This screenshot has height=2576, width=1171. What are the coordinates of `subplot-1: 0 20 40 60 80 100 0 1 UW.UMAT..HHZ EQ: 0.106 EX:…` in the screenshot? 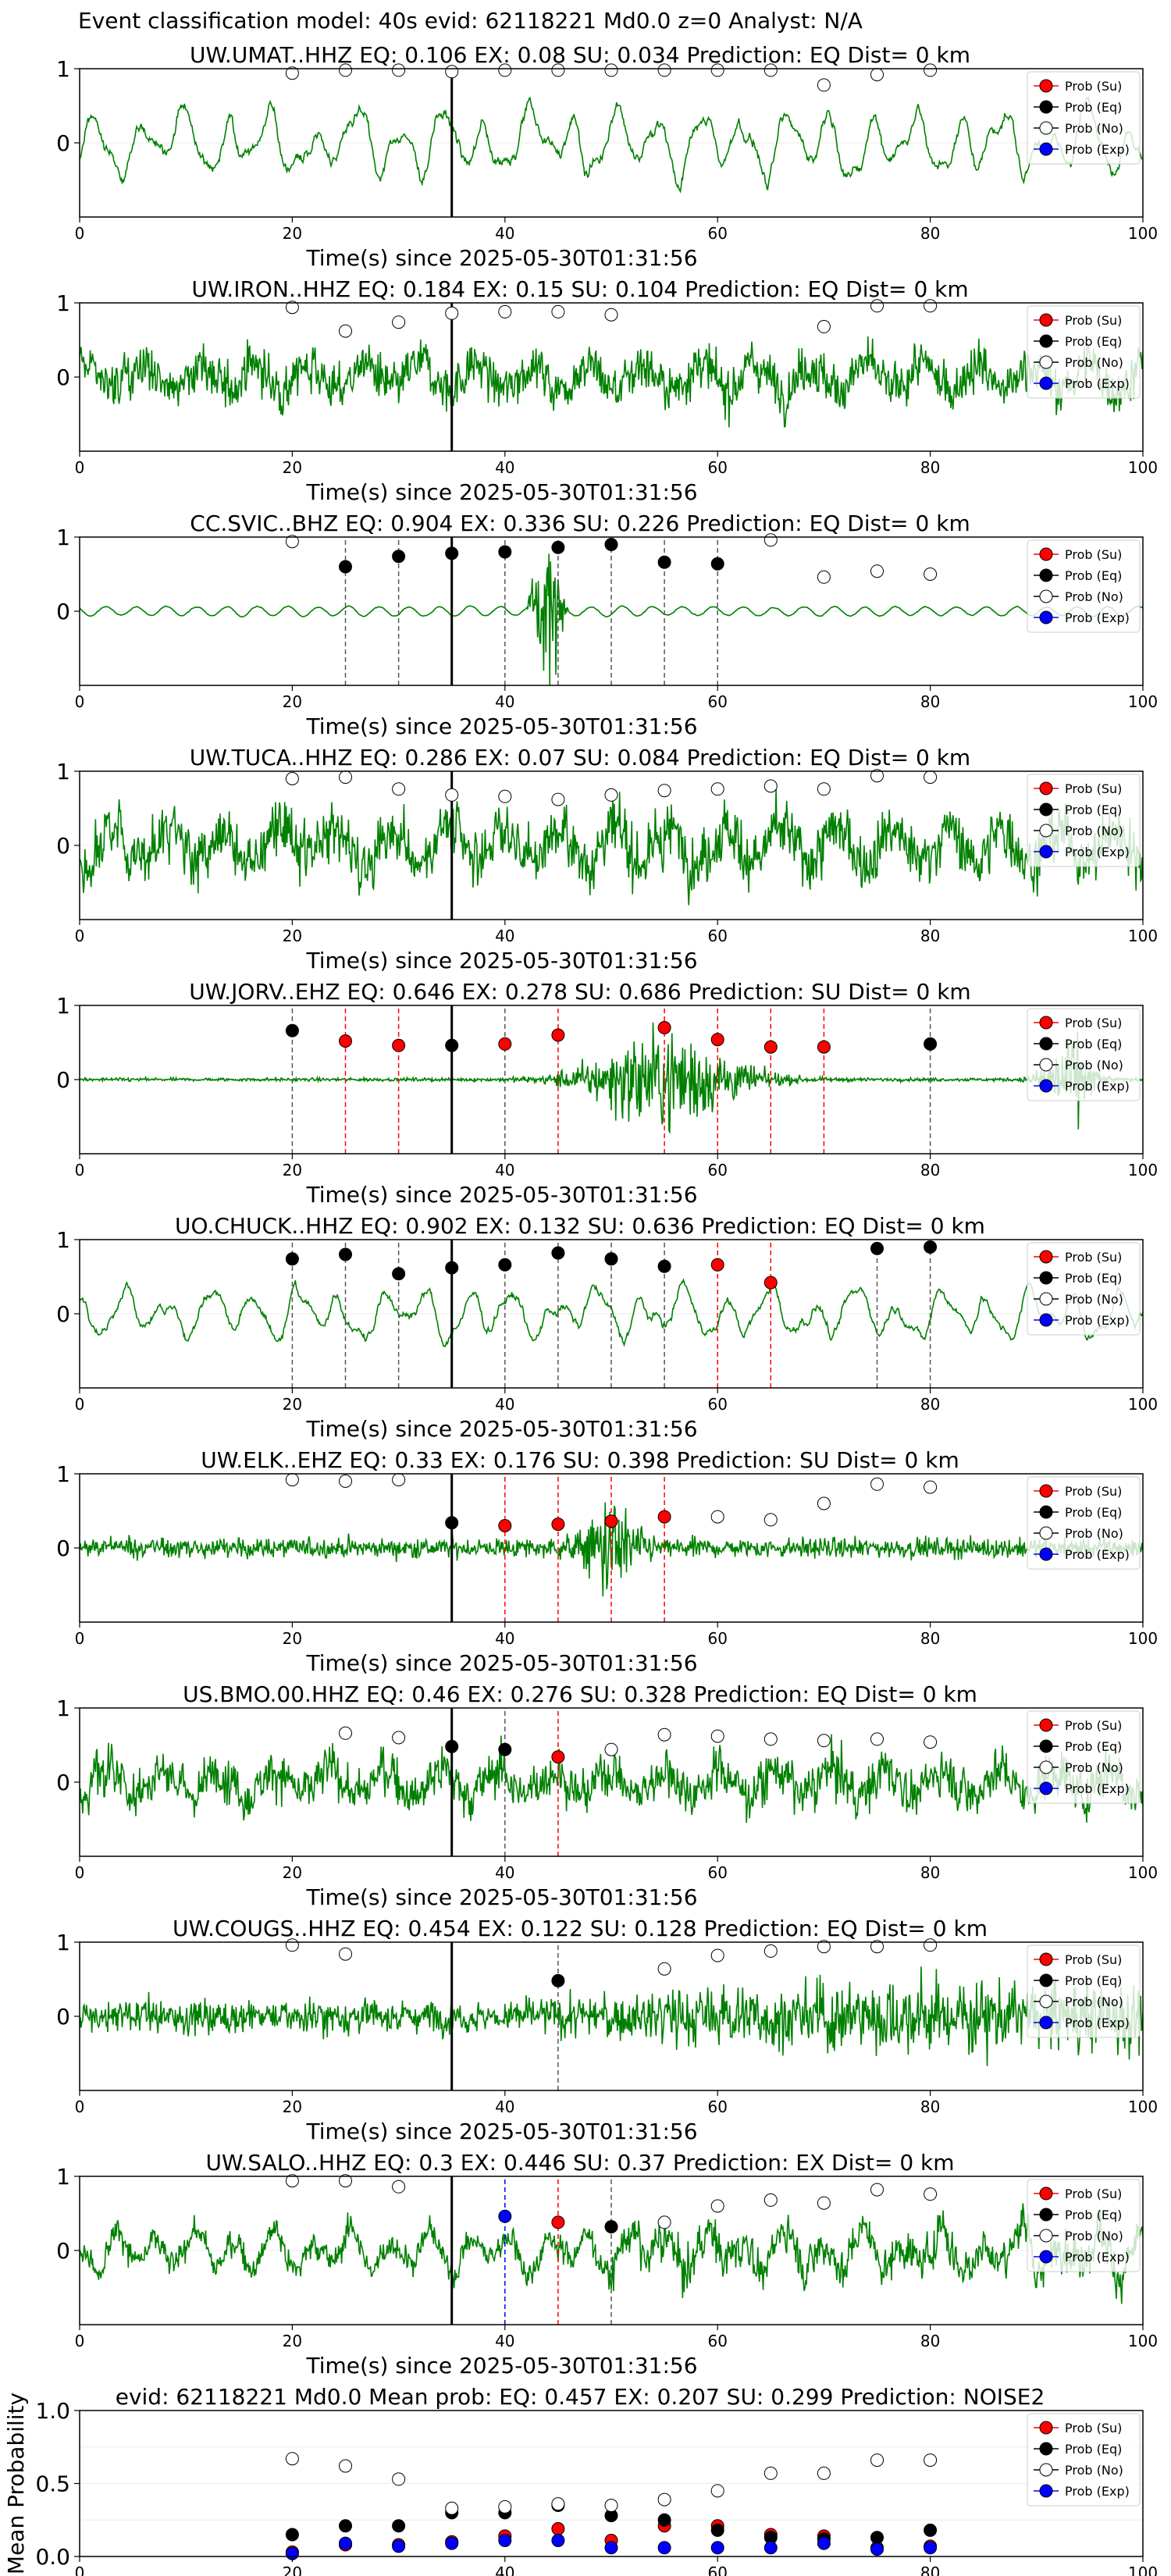 It's located at (607, 156).